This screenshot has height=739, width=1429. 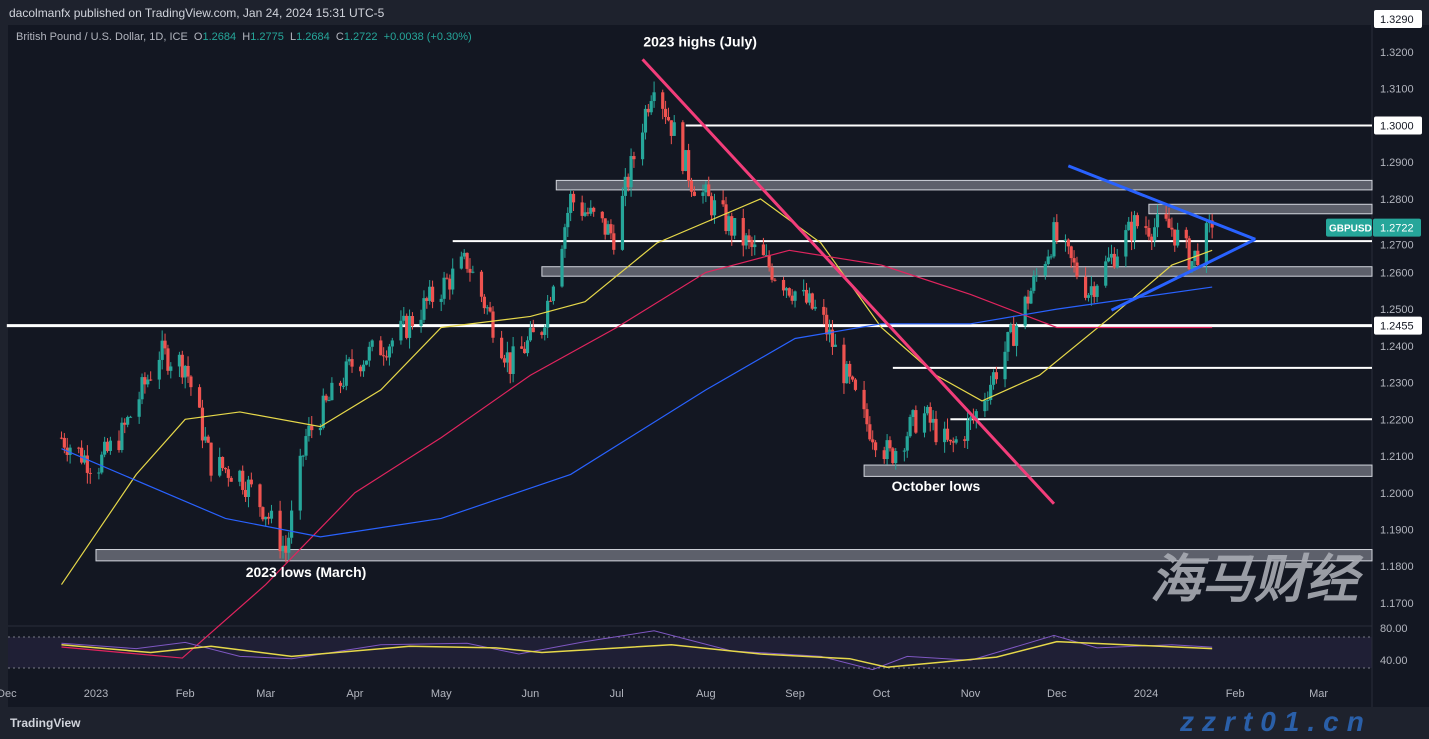 What do you see at coordinates (706, 694) in the screenshot?
I see `time-tick: Aug` at bounding box center [706, 694].